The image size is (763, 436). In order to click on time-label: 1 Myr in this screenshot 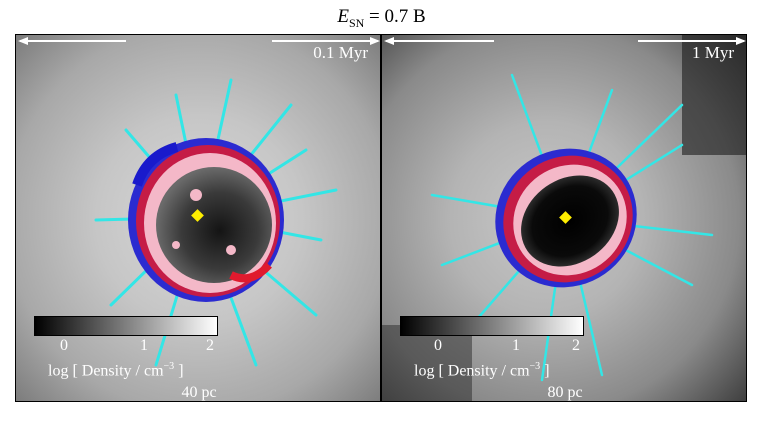, I will do `click(712, 52)`.